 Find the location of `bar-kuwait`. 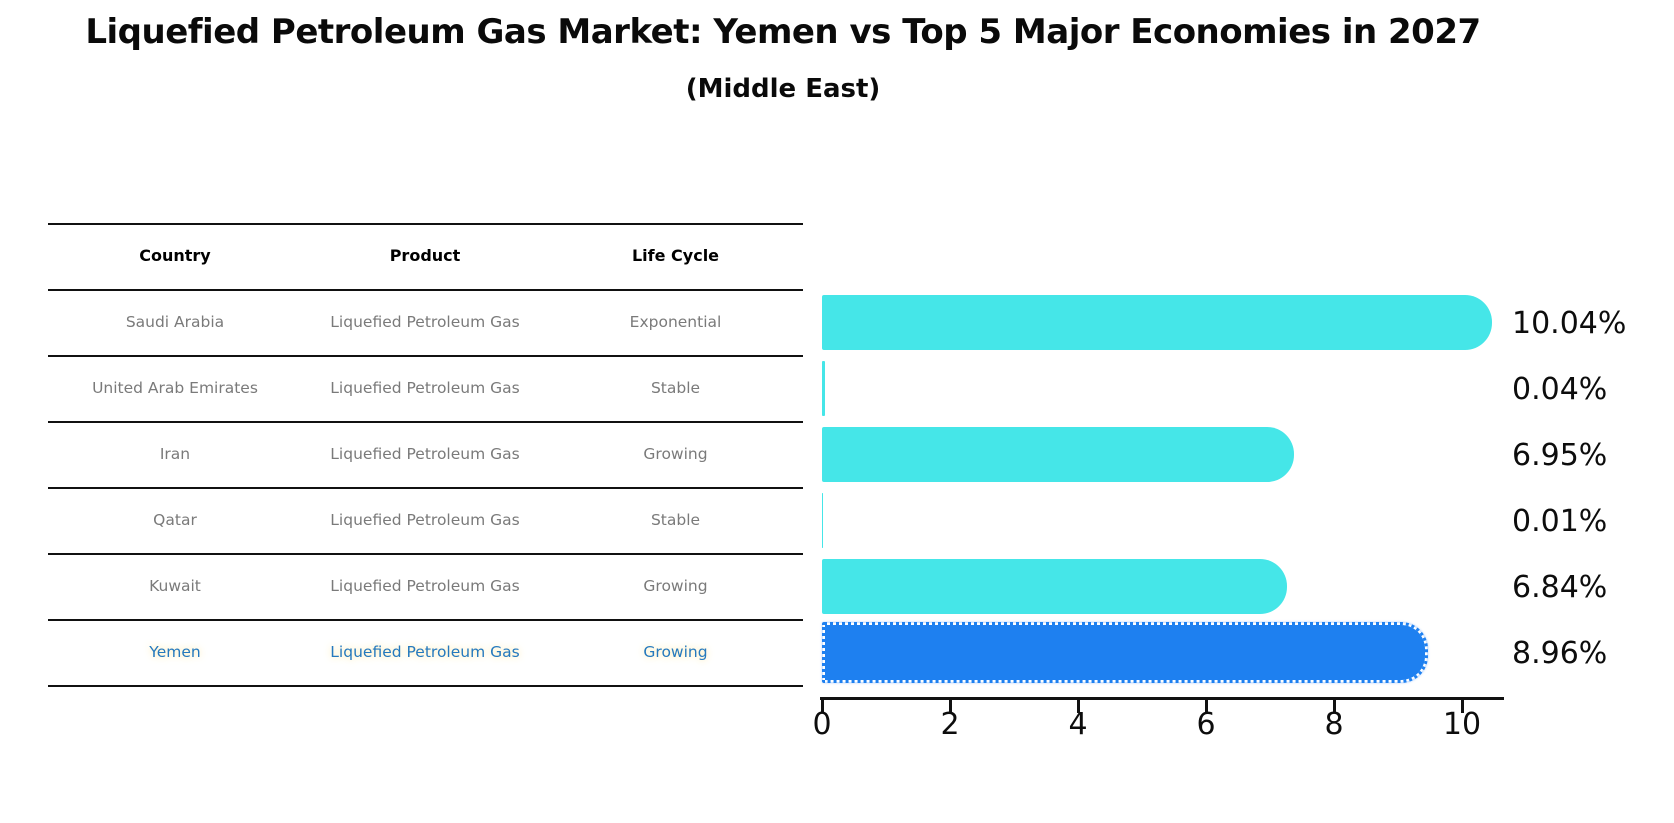

bar-kuwait is located at coordinates (1054, 586).